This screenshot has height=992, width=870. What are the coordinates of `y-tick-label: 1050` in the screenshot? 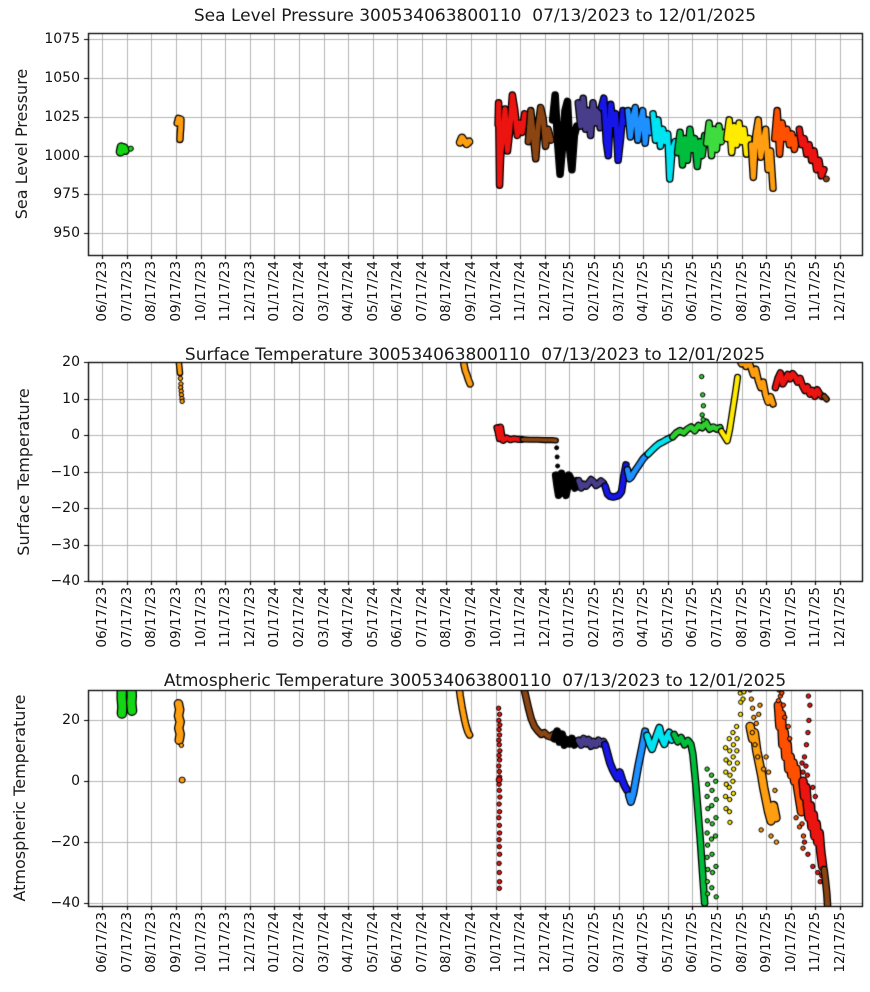 It's located at (62, 78).